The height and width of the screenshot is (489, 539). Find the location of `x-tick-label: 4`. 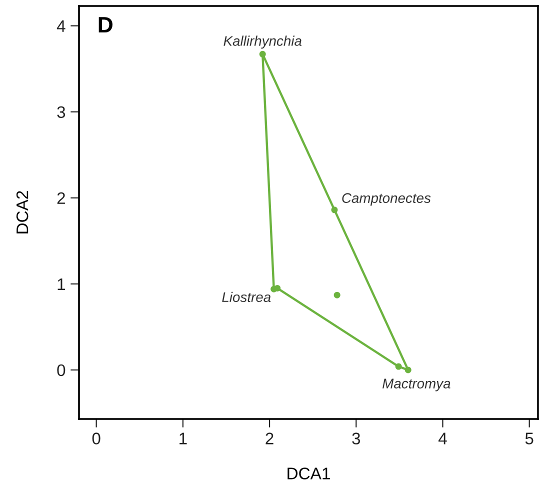

x-tick-label: 4 is located at coordinates (442, 438).